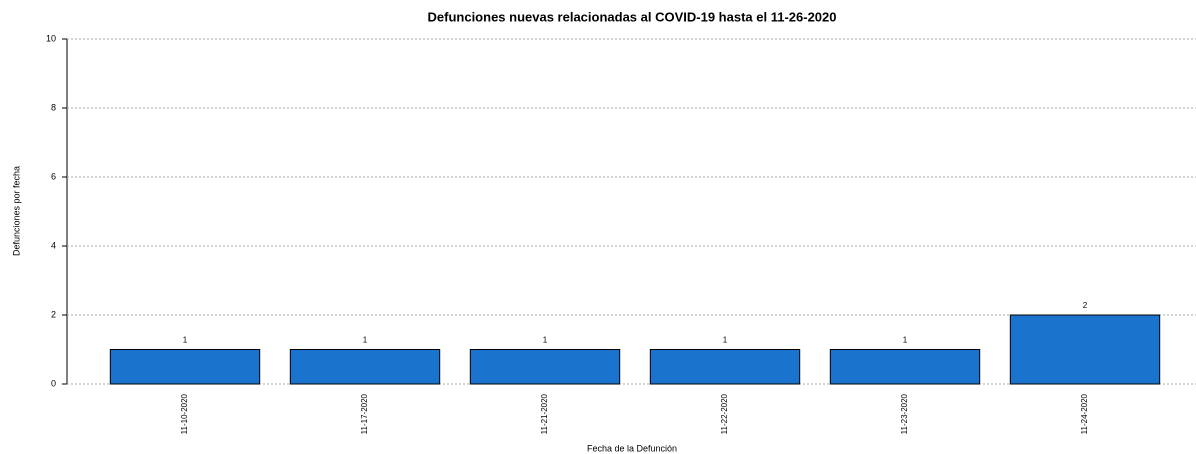 This screenshot has height=454, width=1196. Describe the element at coordinates (53, 245) in the screenshot. I see `y-tick-label: 4` at that location.